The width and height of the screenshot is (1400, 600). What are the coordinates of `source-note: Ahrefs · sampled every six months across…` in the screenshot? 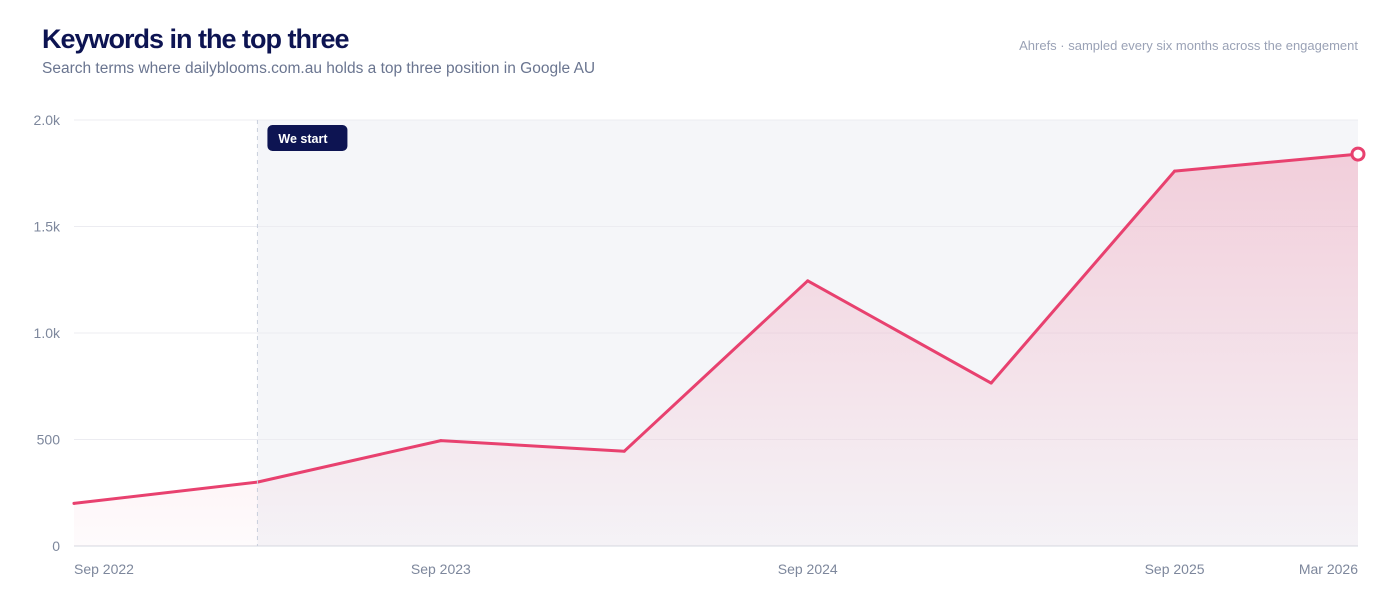 It's located at (1188, 45).